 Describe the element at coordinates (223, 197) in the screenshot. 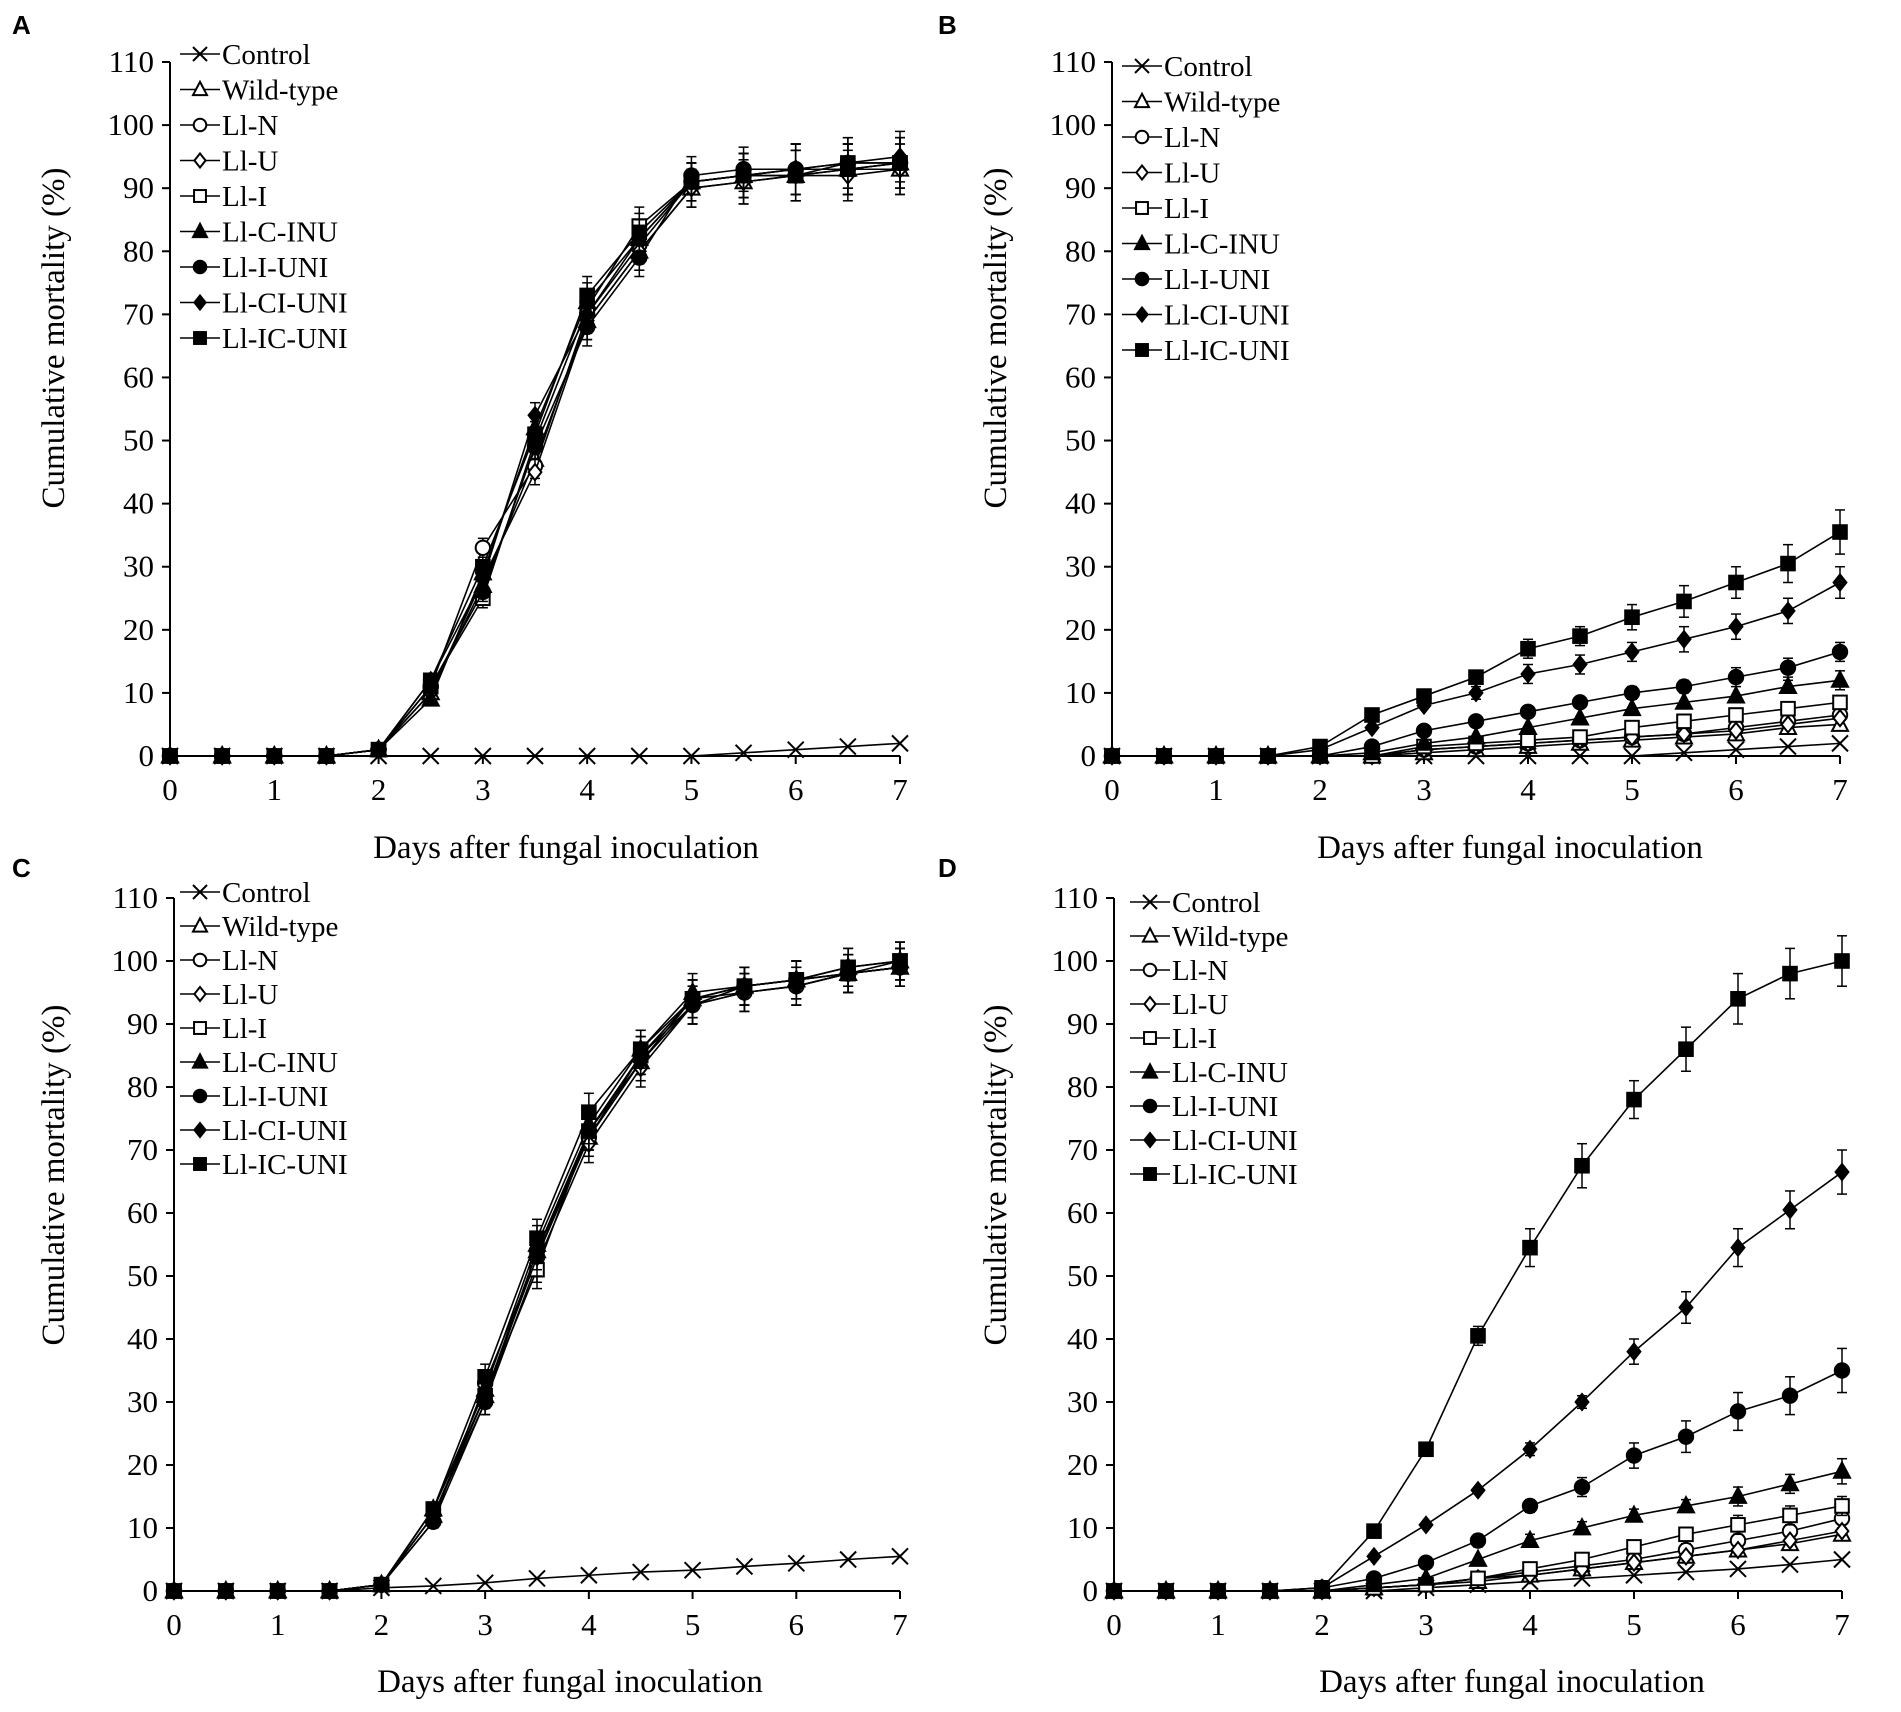

I see `panel-a-legend-item: Ll-I` at that location.